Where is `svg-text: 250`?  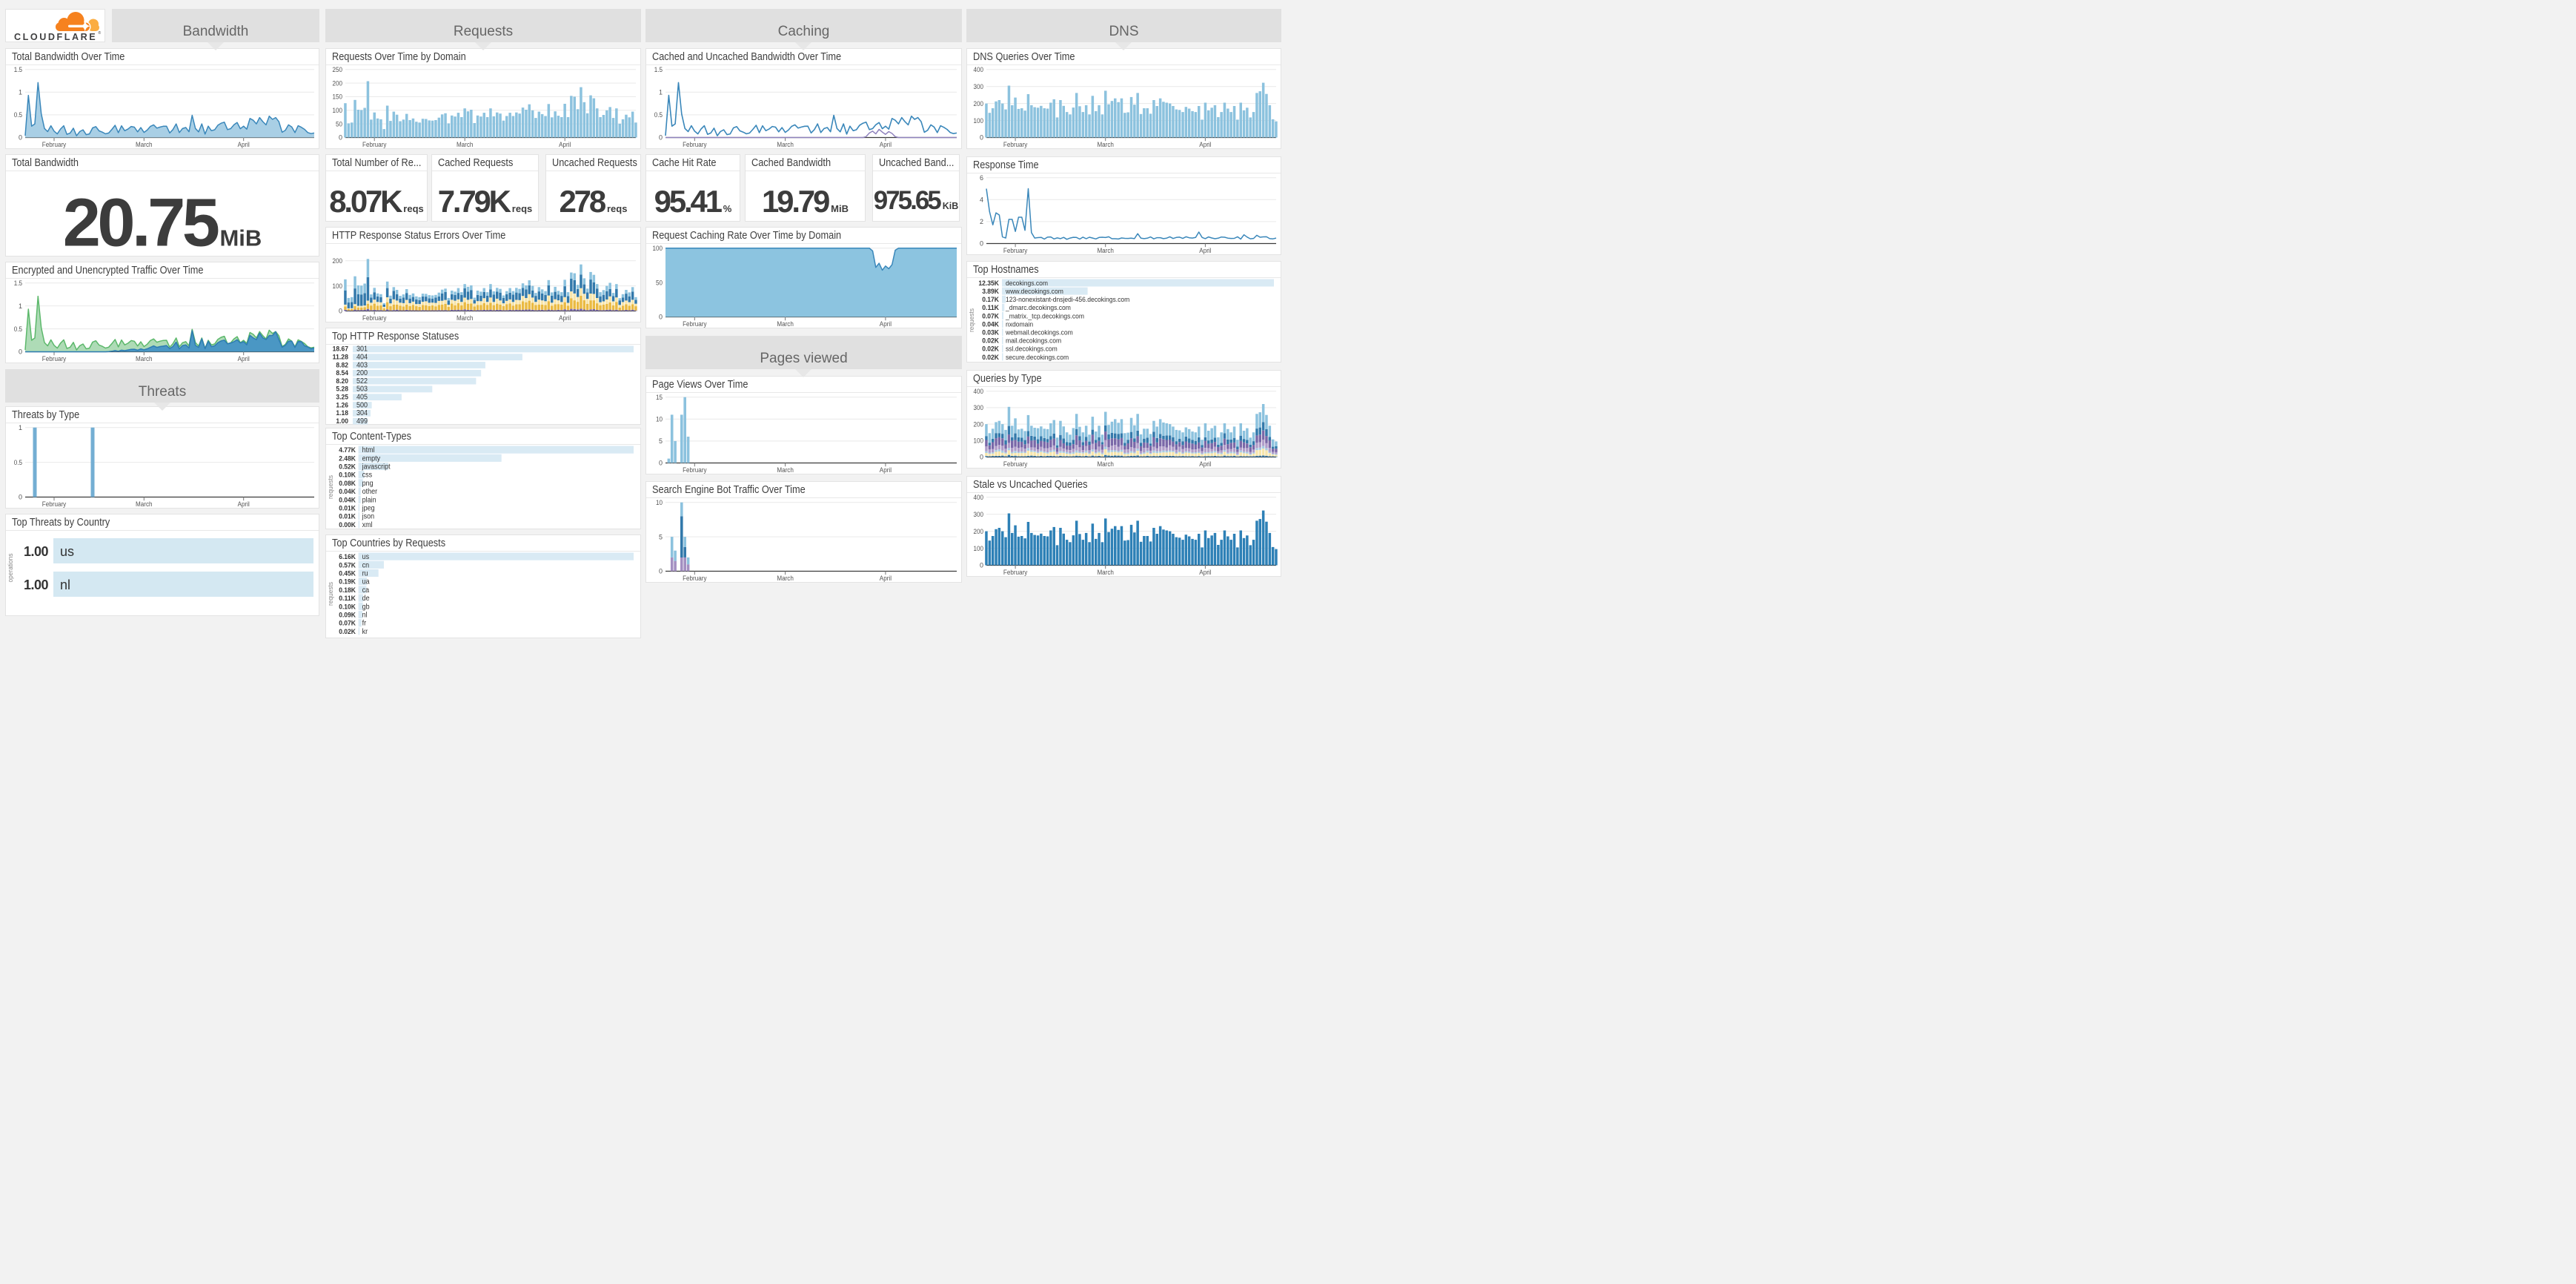 svg-text: 250 is located at coordinates (338, 69).